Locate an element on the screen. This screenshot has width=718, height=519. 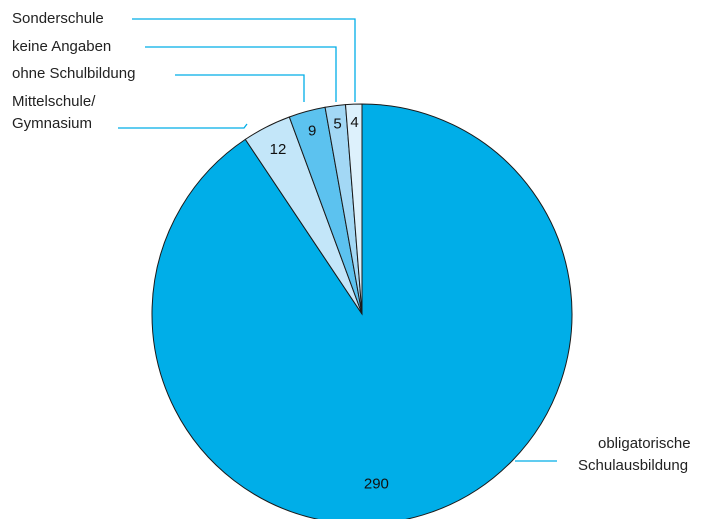
slice-label-keine-angaben: keine Angaben is located at coordinates (61, 46).